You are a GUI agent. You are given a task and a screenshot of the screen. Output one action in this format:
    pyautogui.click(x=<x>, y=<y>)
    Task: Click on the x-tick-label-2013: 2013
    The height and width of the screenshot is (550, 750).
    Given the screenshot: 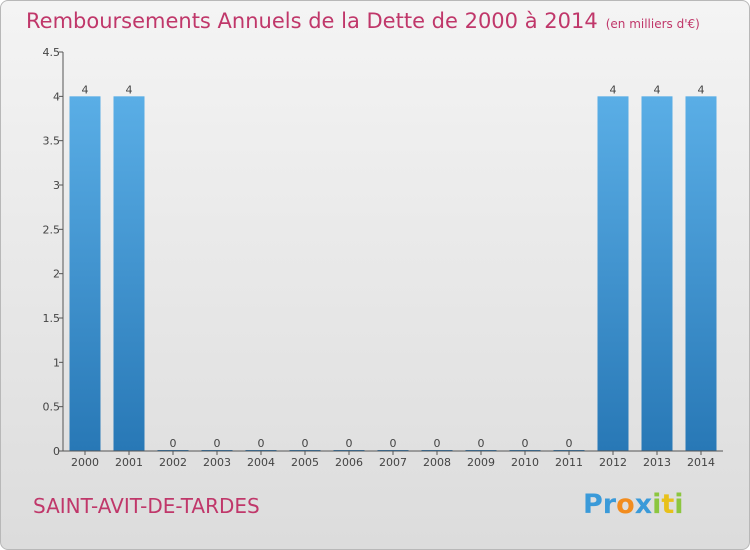 What is the action you would take?
    pyautogui.click(x=657, y=462)
    